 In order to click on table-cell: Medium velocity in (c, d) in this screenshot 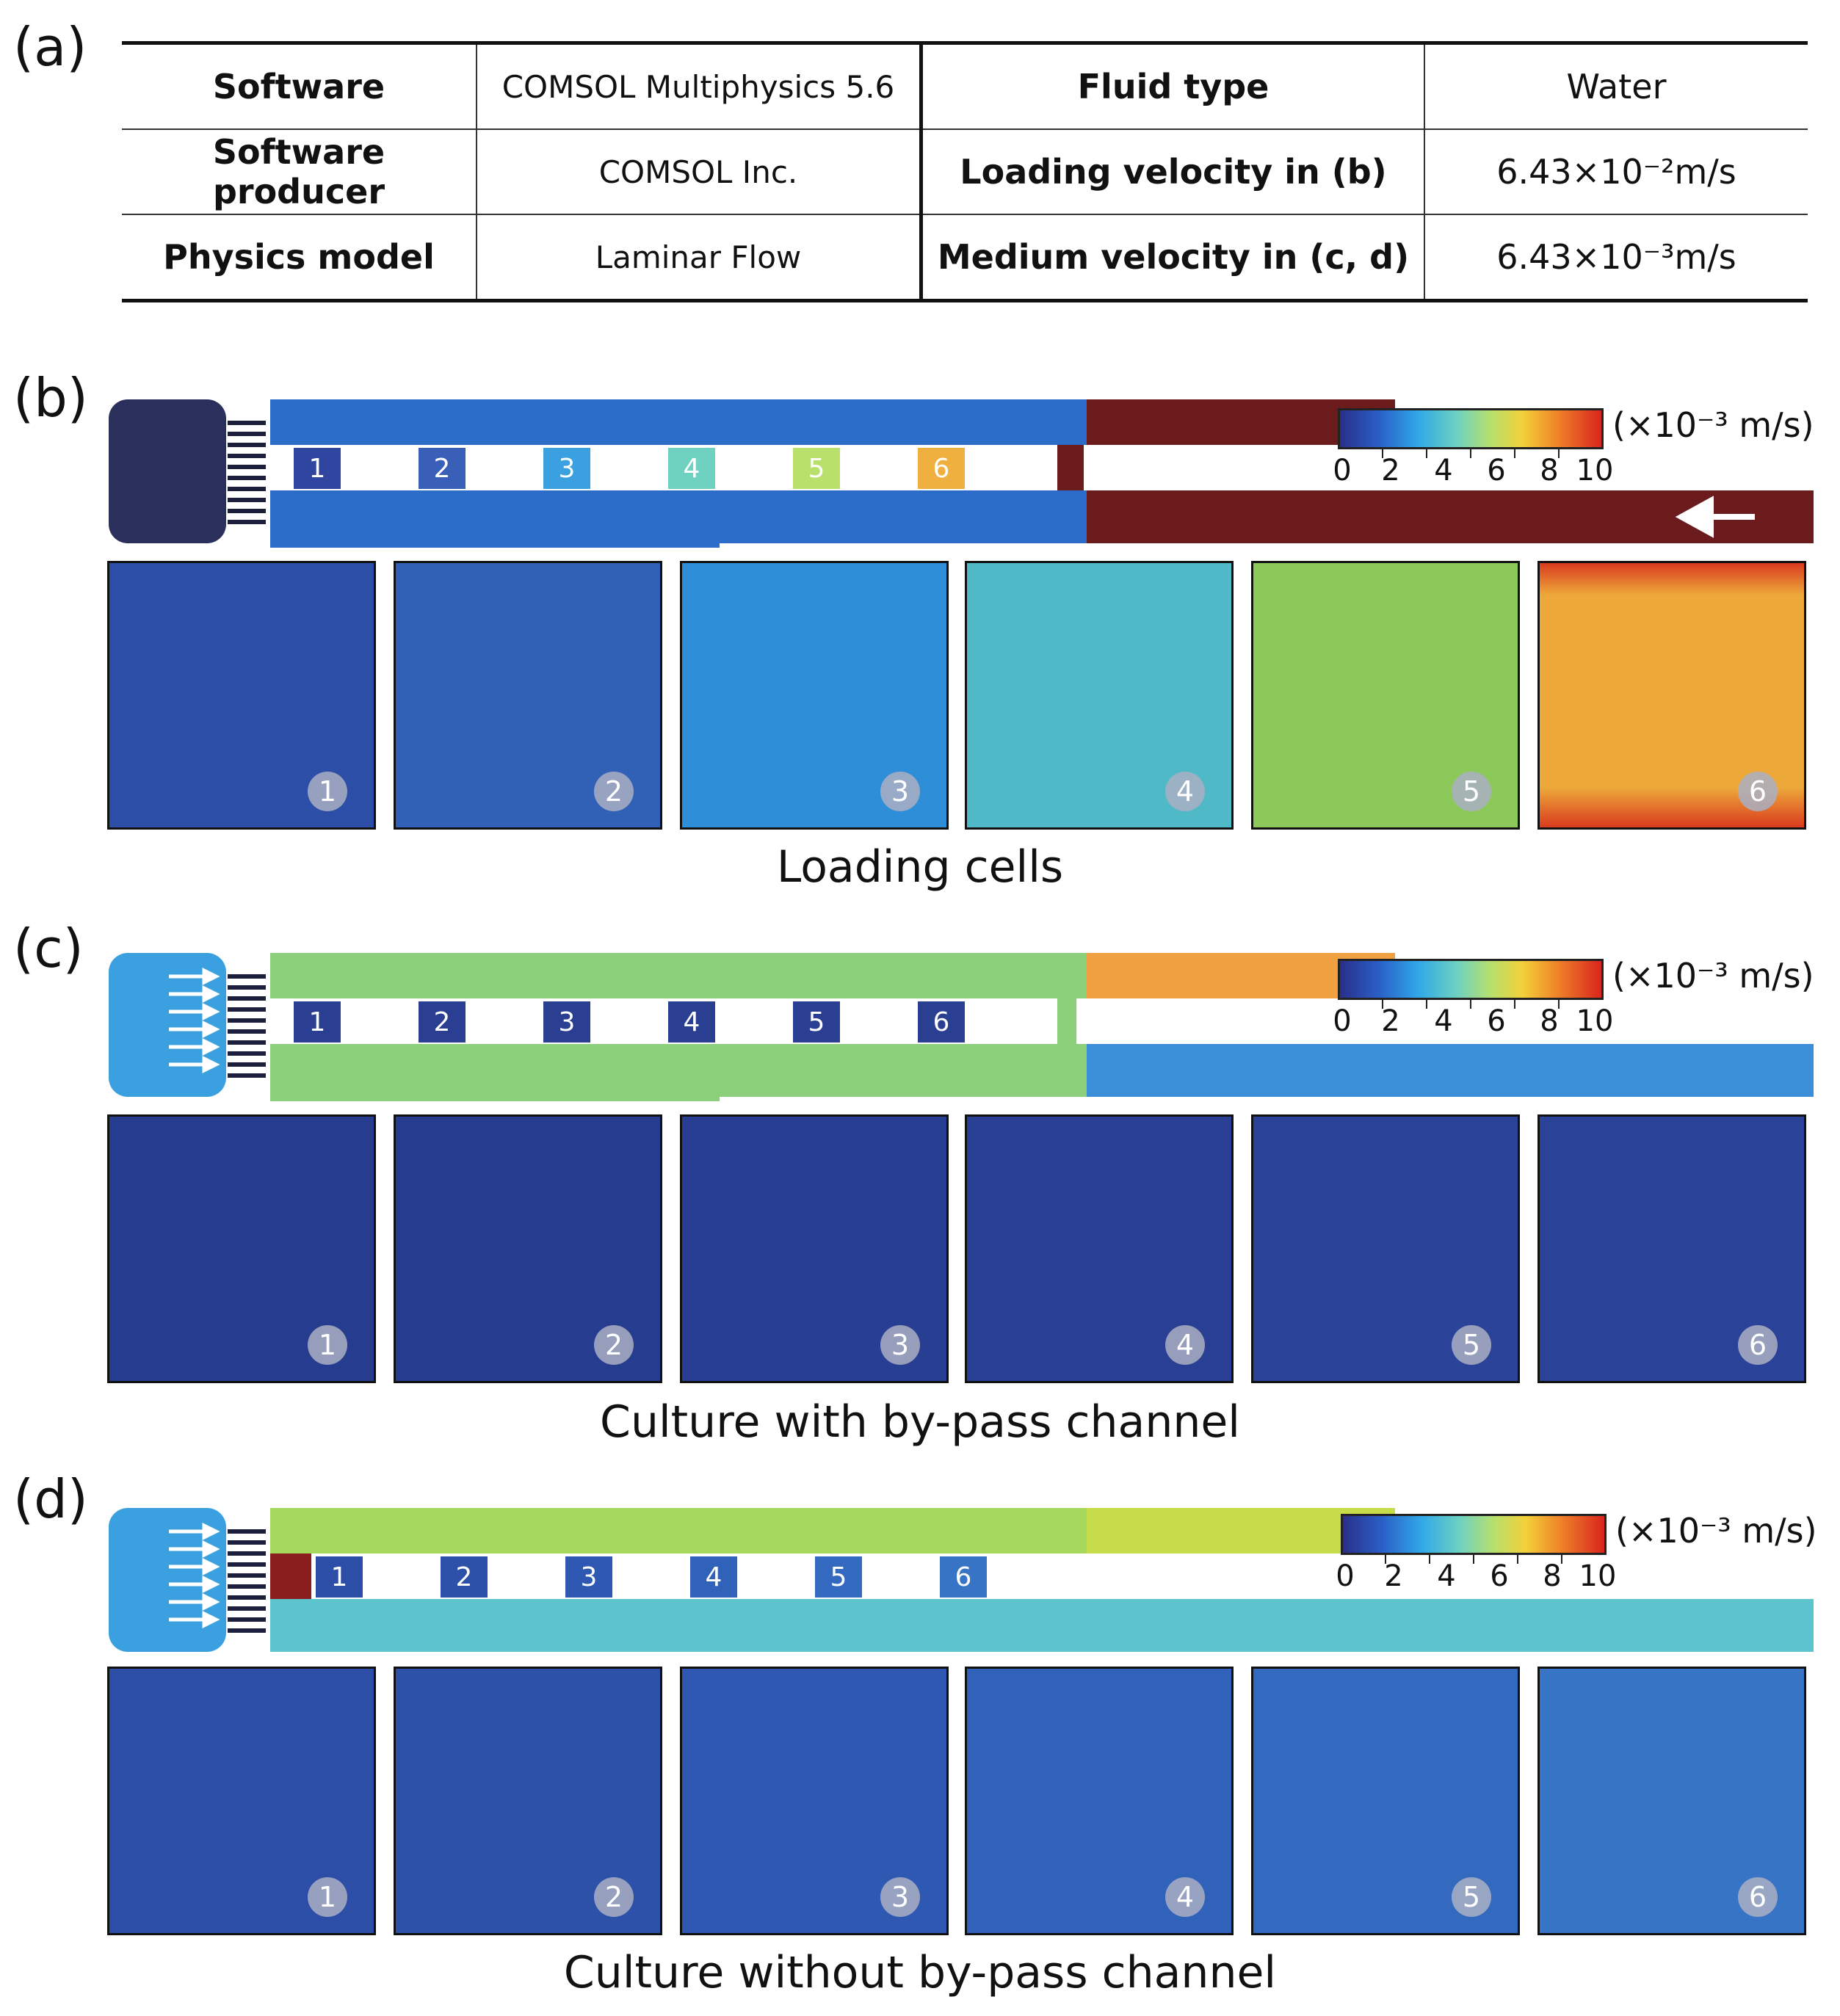, I will do `click(1171, 257)`.